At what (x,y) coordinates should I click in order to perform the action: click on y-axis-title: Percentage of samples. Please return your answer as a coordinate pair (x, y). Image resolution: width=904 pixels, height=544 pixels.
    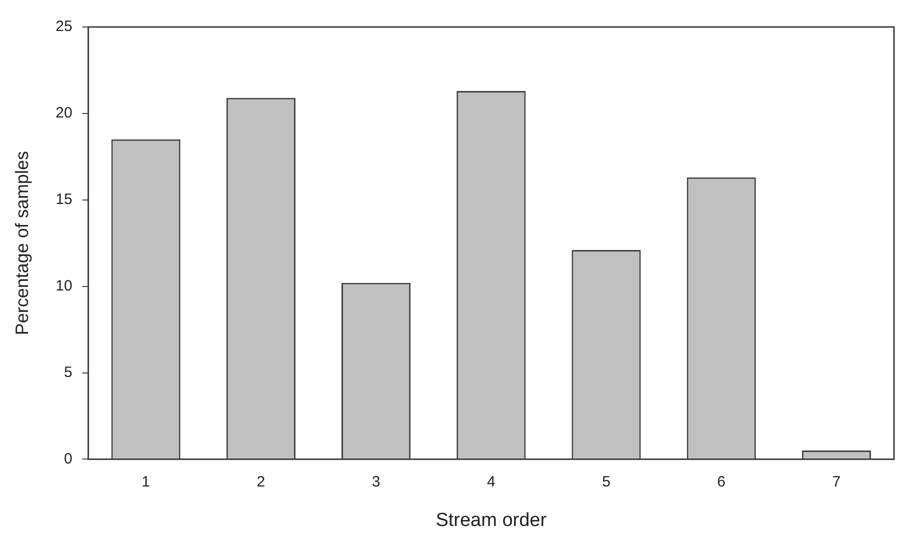
    Looking at the image, I should click on (22, 243).